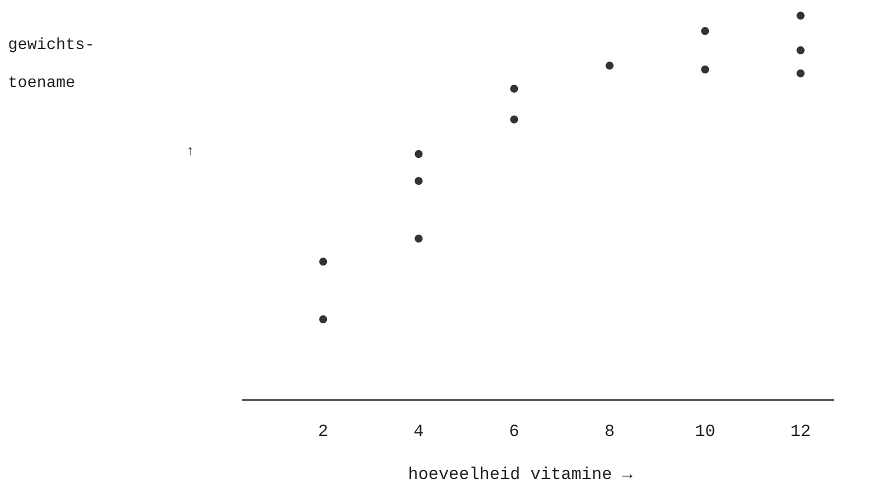 This screenshot has height=500, width=872. Describe the element at coordinates (419, 432) in the screenshot. I see `x-tick-label: 4` at that location.